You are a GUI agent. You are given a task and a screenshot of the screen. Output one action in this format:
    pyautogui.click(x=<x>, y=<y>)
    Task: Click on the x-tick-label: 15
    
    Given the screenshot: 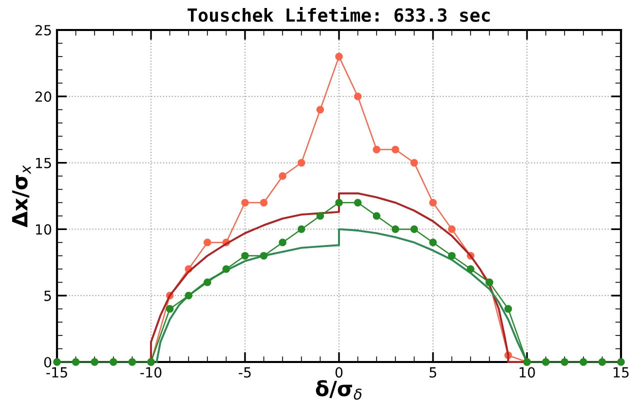 What is the action you would take?
    pyautogui.click(x=621, y=372)
    